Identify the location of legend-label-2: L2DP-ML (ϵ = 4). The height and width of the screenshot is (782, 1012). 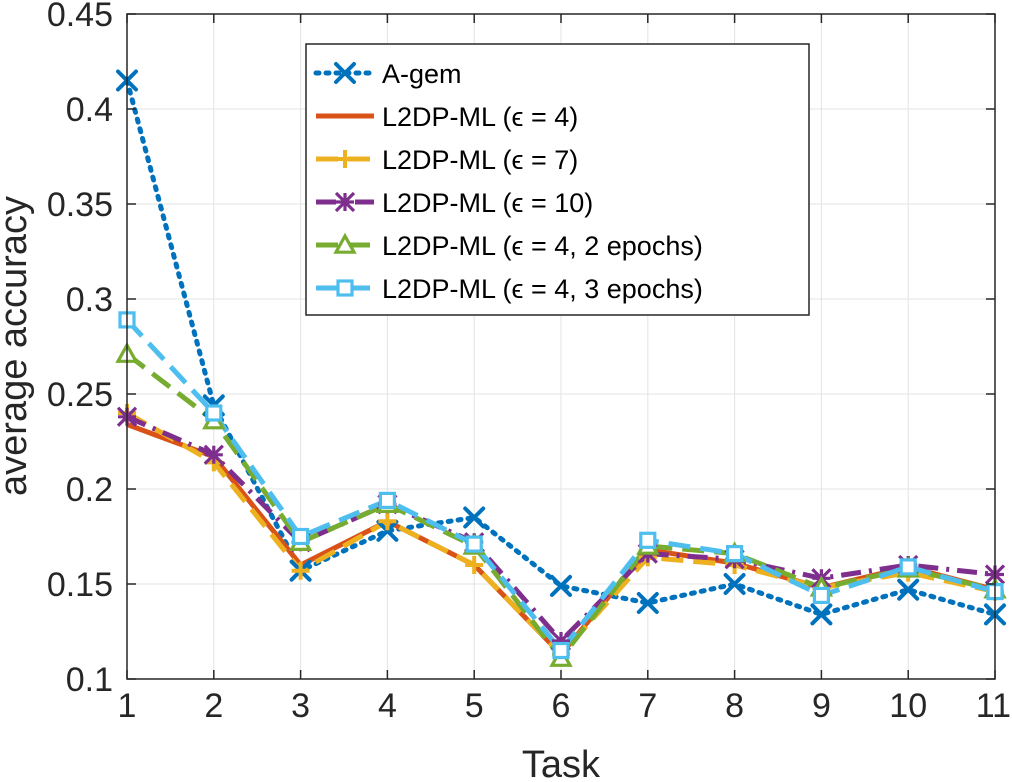
(480, 117).